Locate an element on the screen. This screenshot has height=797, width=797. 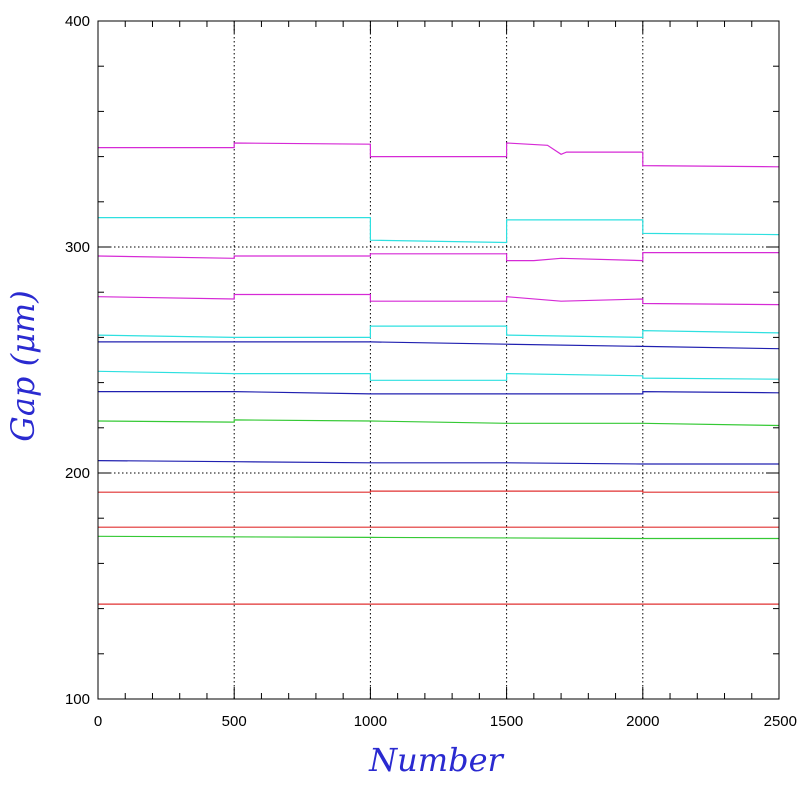
x-axis-title: Number is located at coordinates (436, 760).